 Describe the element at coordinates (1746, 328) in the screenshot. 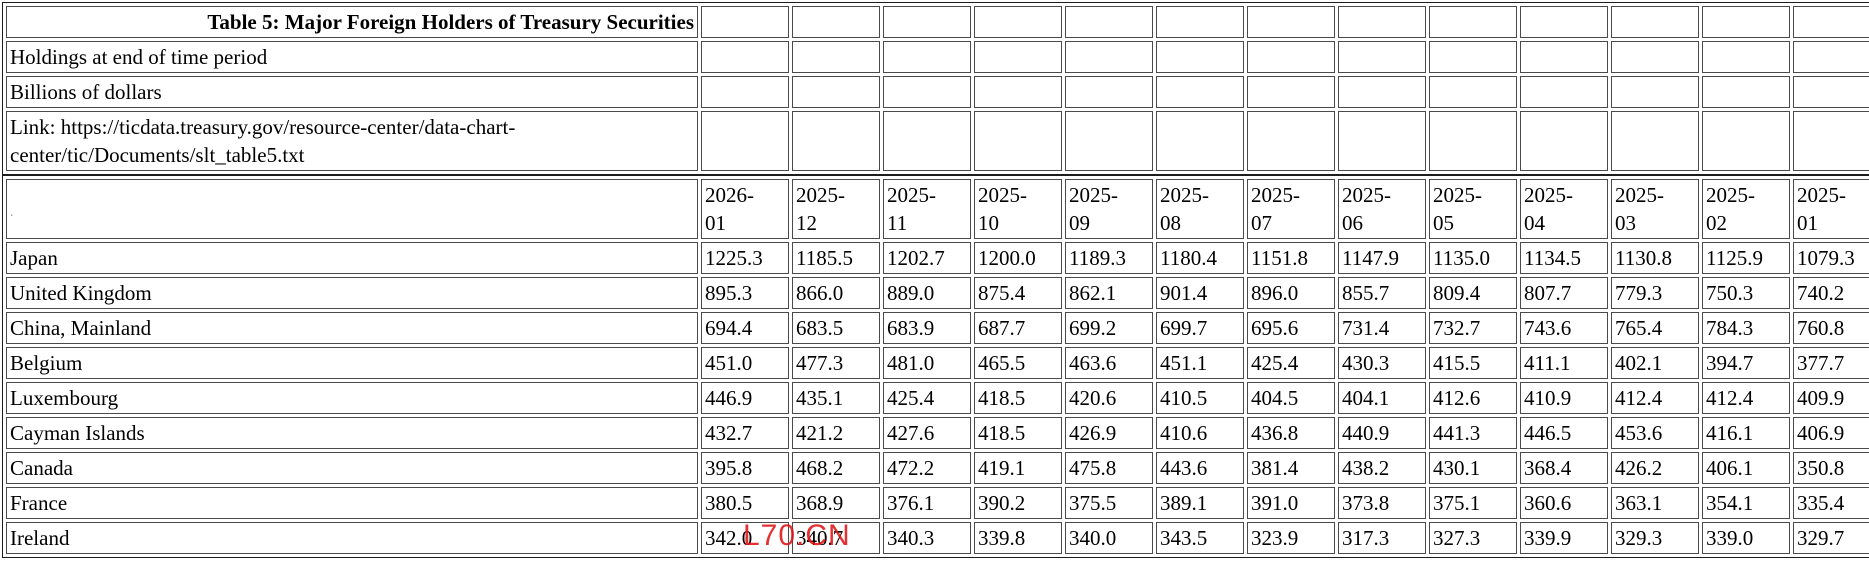

I see `value-cell: 784.3` at that location.